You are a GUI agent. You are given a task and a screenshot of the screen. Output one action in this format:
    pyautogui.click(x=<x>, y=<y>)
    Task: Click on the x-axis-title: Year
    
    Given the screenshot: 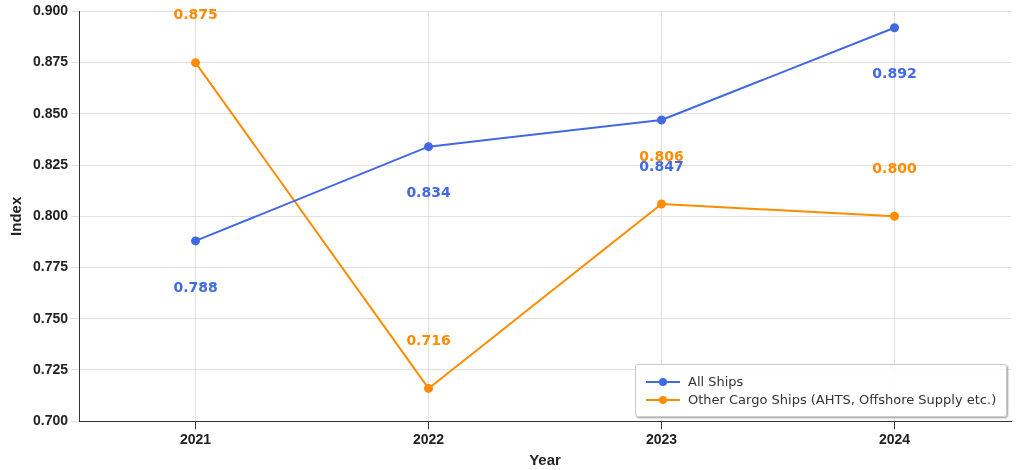 What is the action you would take?
    pyautogui.click(x=545, y=460)
    